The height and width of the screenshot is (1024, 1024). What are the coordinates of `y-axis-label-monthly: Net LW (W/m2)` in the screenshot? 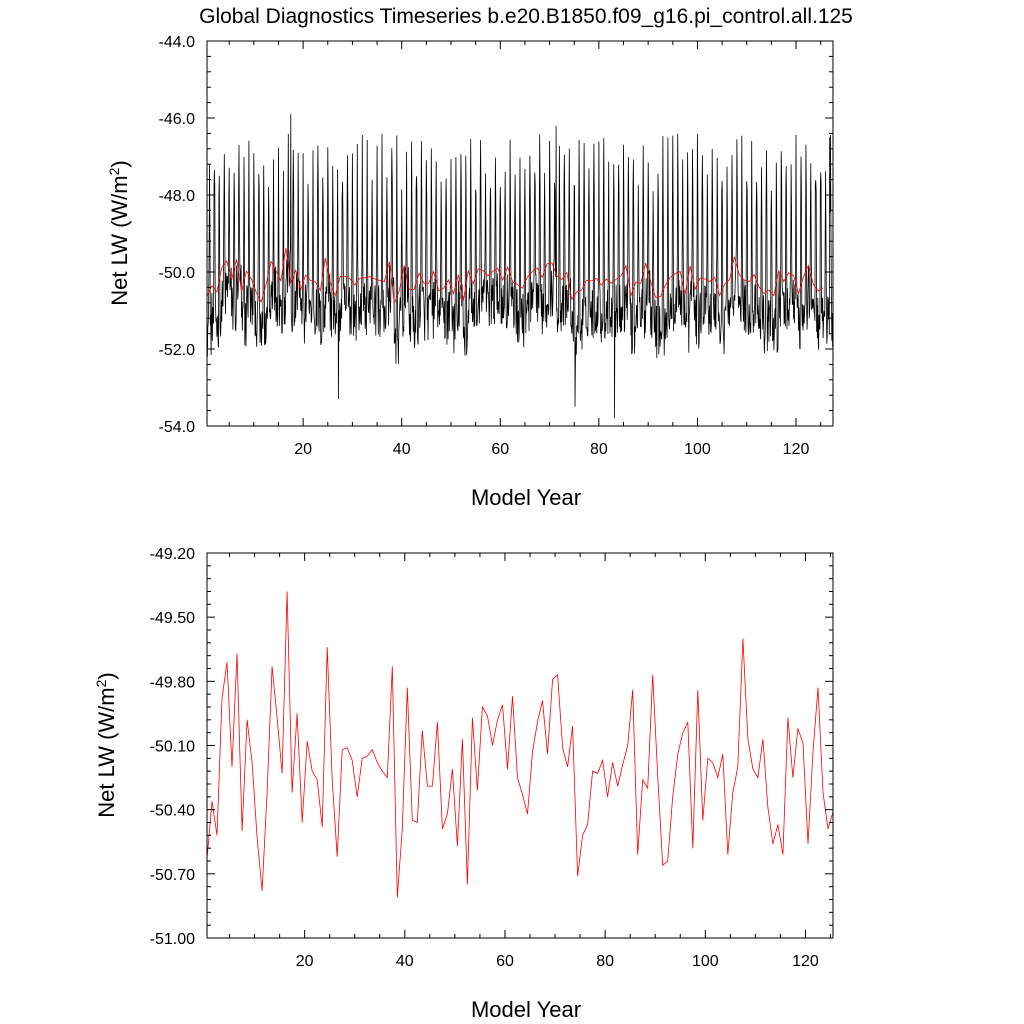 It's located at (119, 232).